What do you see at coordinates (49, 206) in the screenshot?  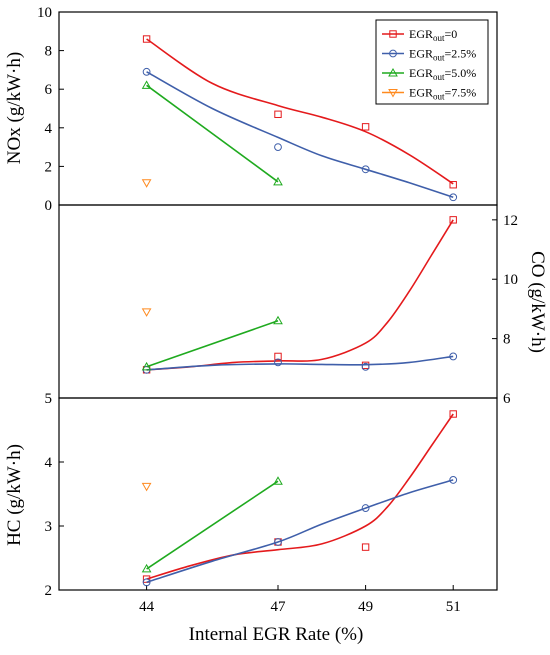 I see `top-ytick-label: 0` at bounding box center [49, 206].